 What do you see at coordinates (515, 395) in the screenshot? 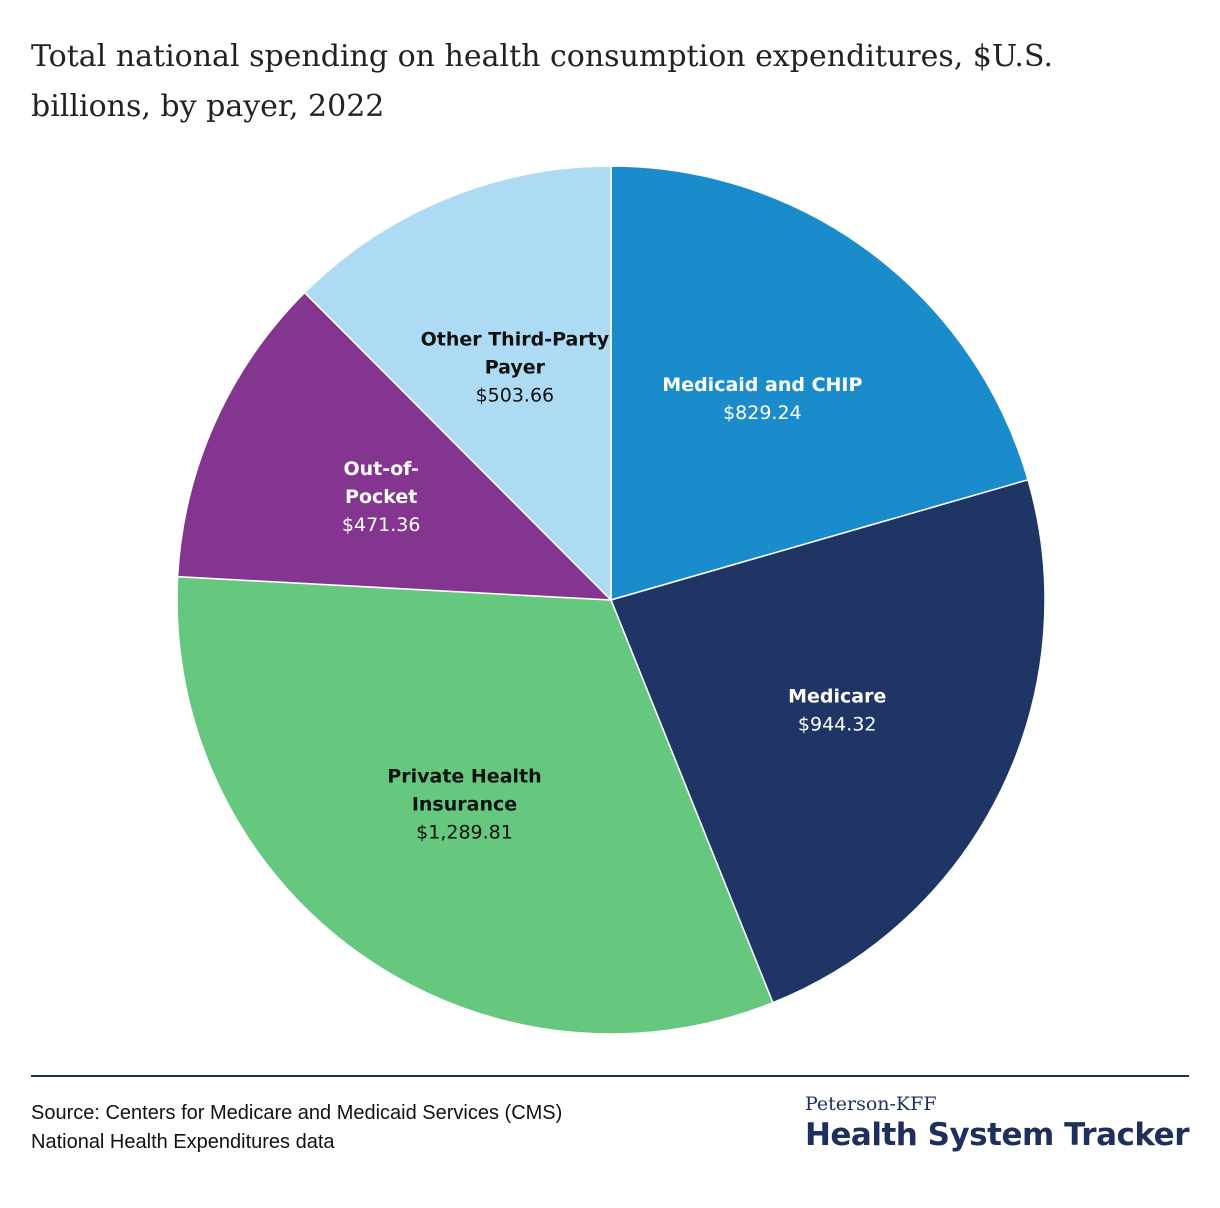
I see `slice-value-text: $503.66` at bounding box center [515, 395].